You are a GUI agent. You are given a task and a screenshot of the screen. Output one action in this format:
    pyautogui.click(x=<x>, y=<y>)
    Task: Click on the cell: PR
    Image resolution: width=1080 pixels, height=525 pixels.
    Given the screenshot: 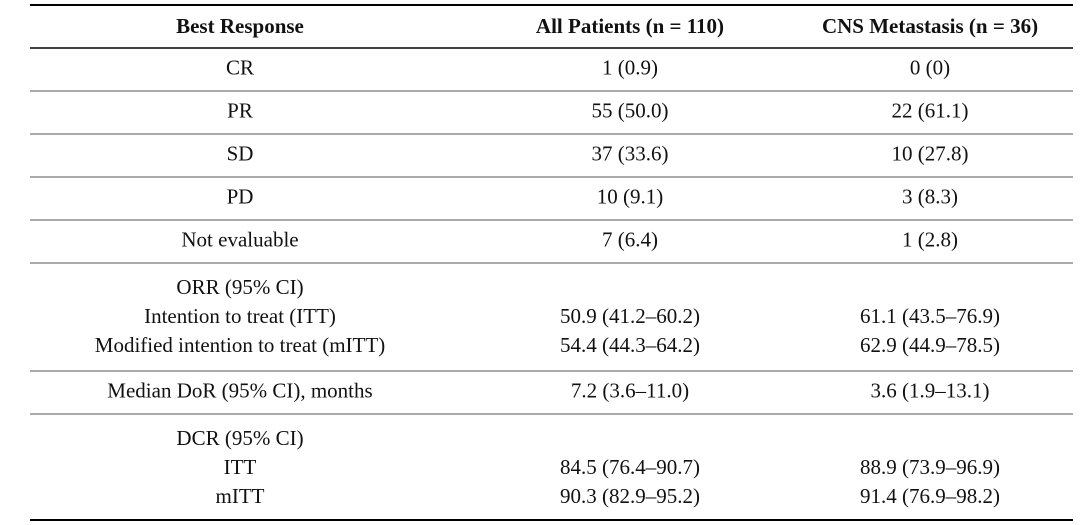 What is the action you would take?
    pyautogui.click(x=240, y=110)
    